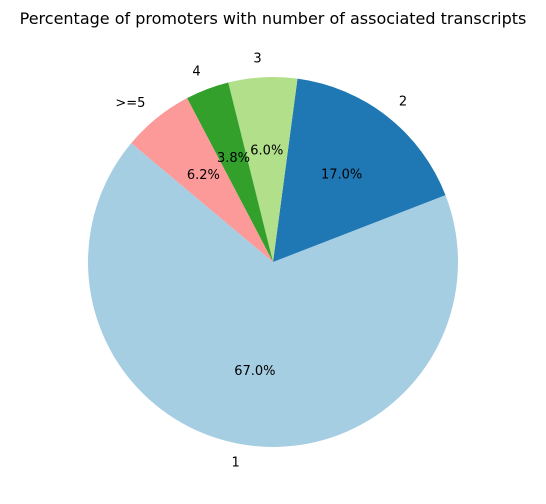 This screenshot has height=504, width=546. Describe the element at coordinates (235, 462) in the screenshot. I see `slice-label-1: 1` at that location.